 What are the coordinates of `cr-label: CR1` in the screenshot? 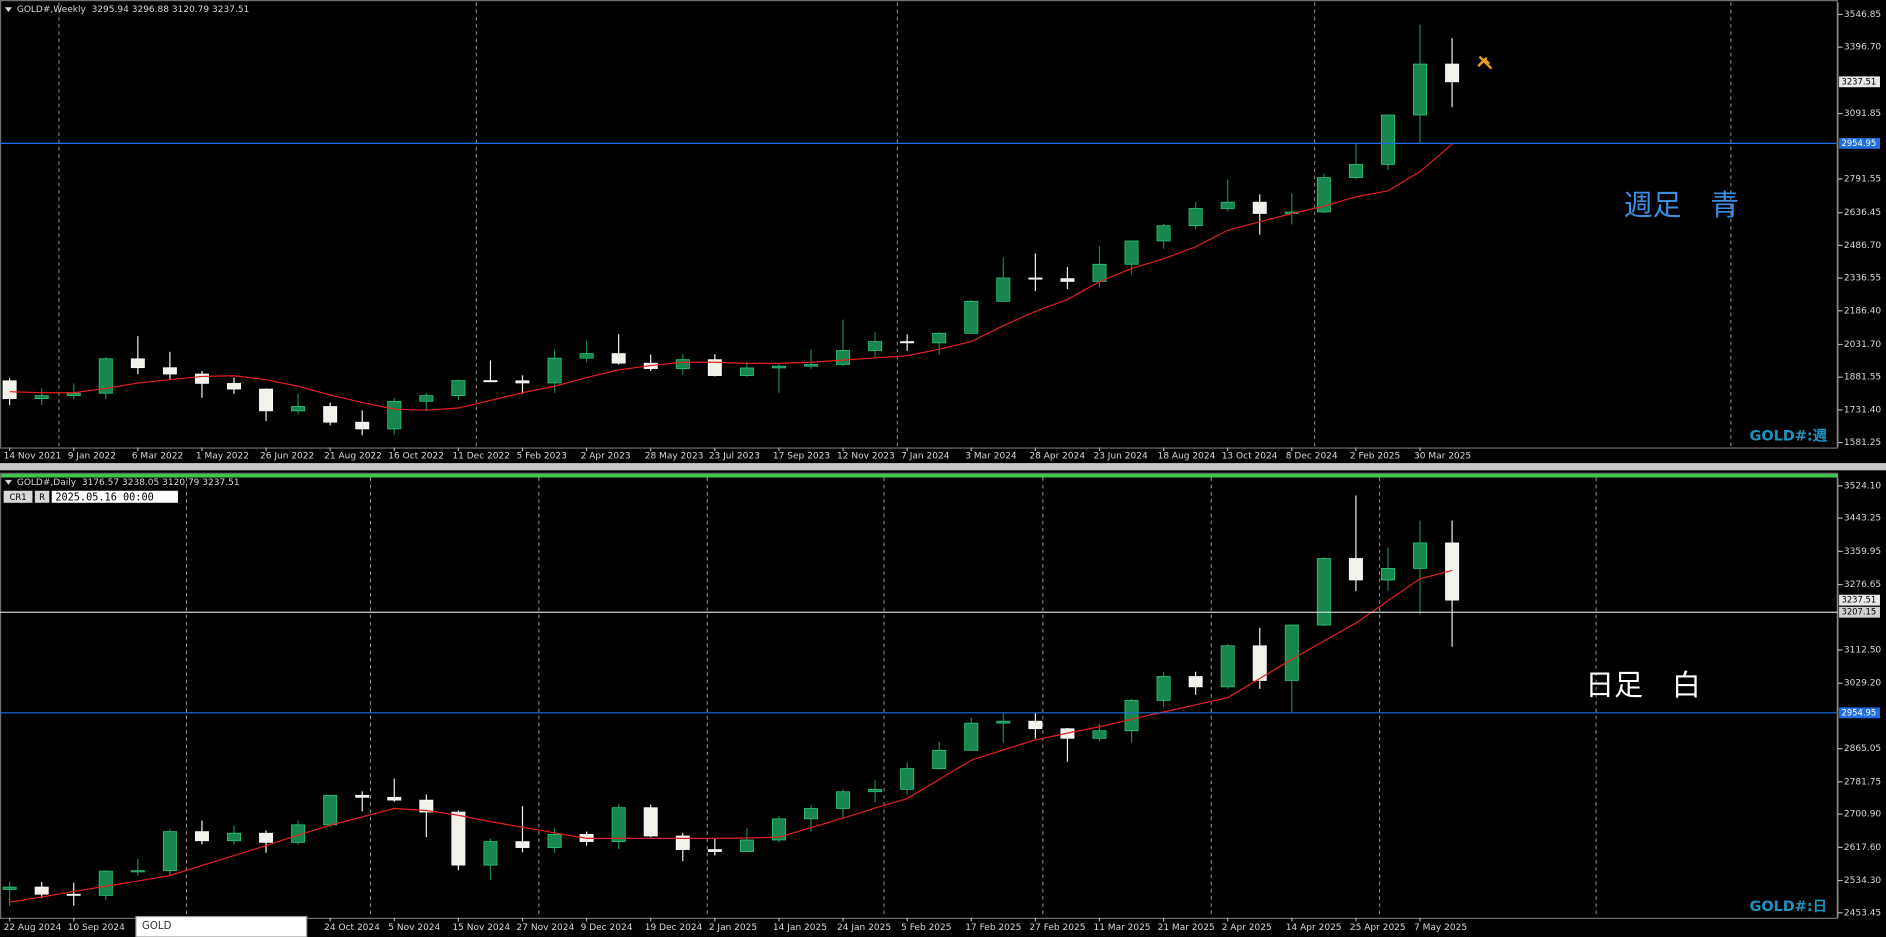 It's located at (18, 497).